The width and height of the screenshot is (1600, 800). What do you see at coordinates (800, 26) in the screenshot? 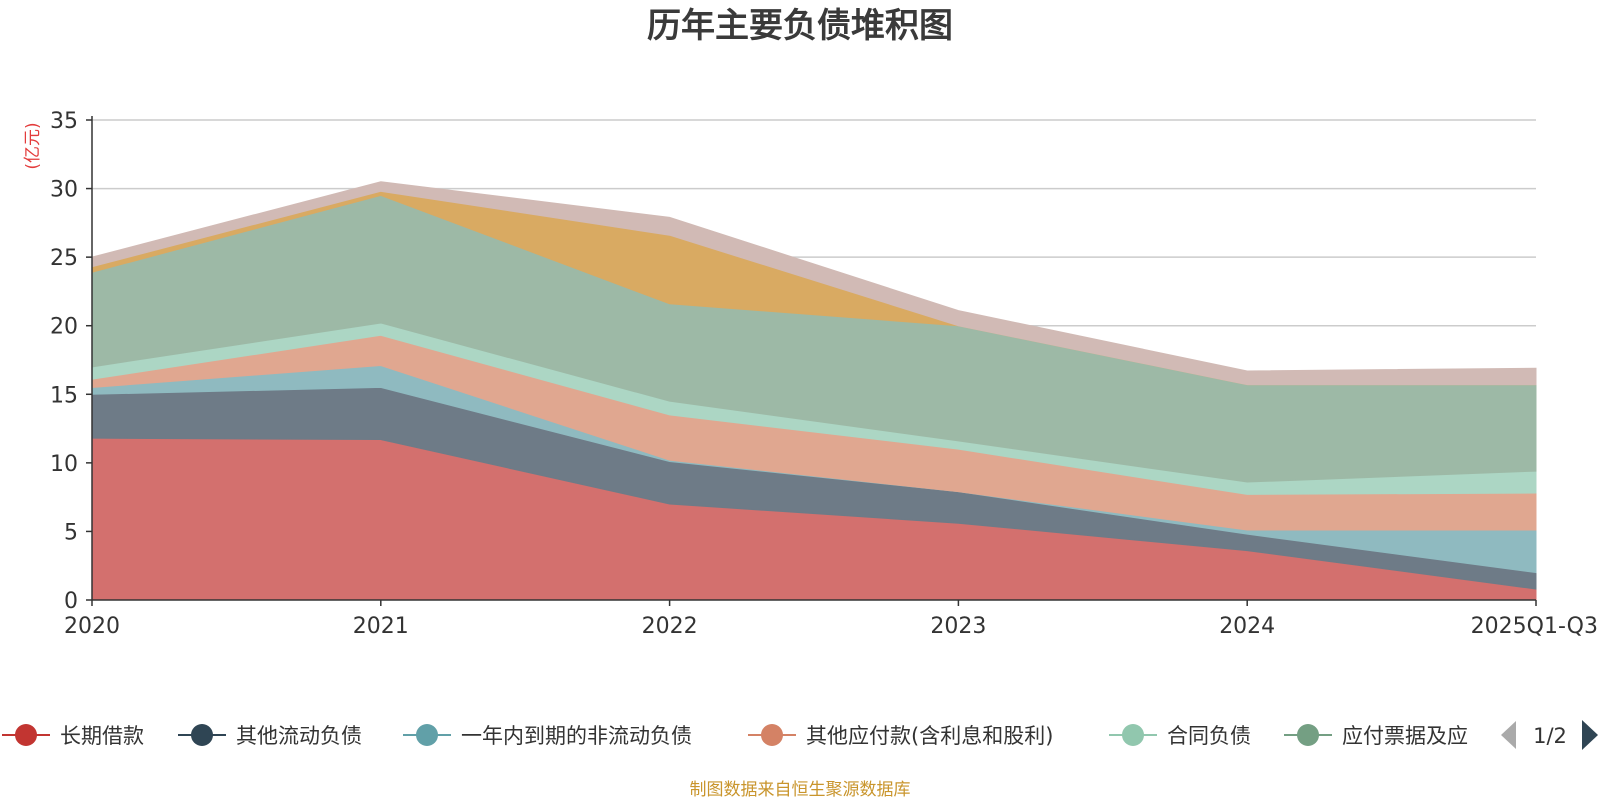
I see `chart-title: 历年主要负债堆积图` at bounding box center [800, 26].